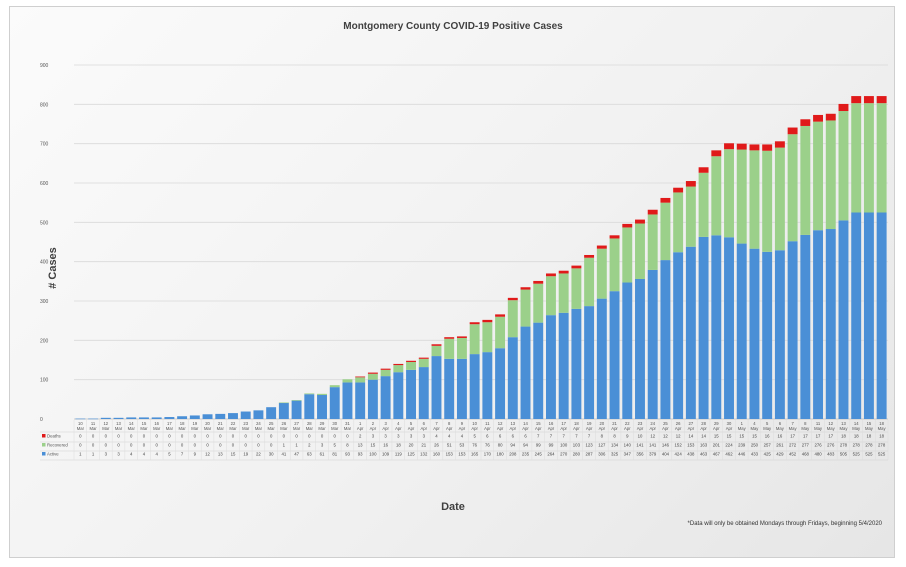  I want to click on data-table-value: 47, so click(296, 454).